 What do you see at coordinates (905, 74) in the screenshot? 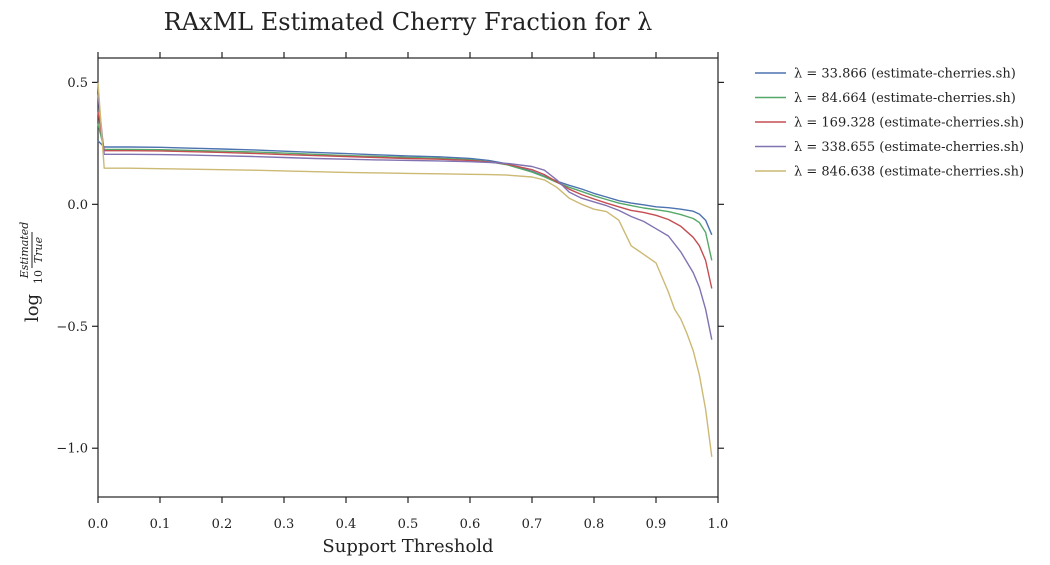
I see `legend-label-1: λ = 33.866 (estimate-cherries.sh)` at bounding box center [905, 74].